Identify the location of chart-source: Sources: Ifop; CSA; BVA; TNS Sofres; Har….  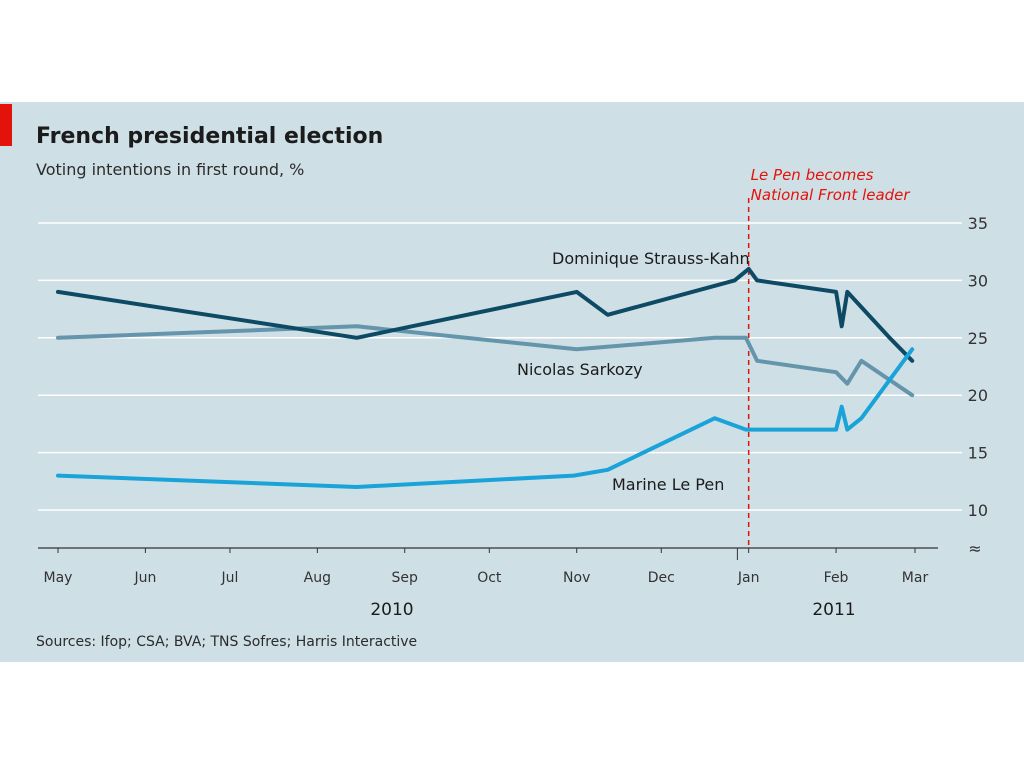
(227, 642).